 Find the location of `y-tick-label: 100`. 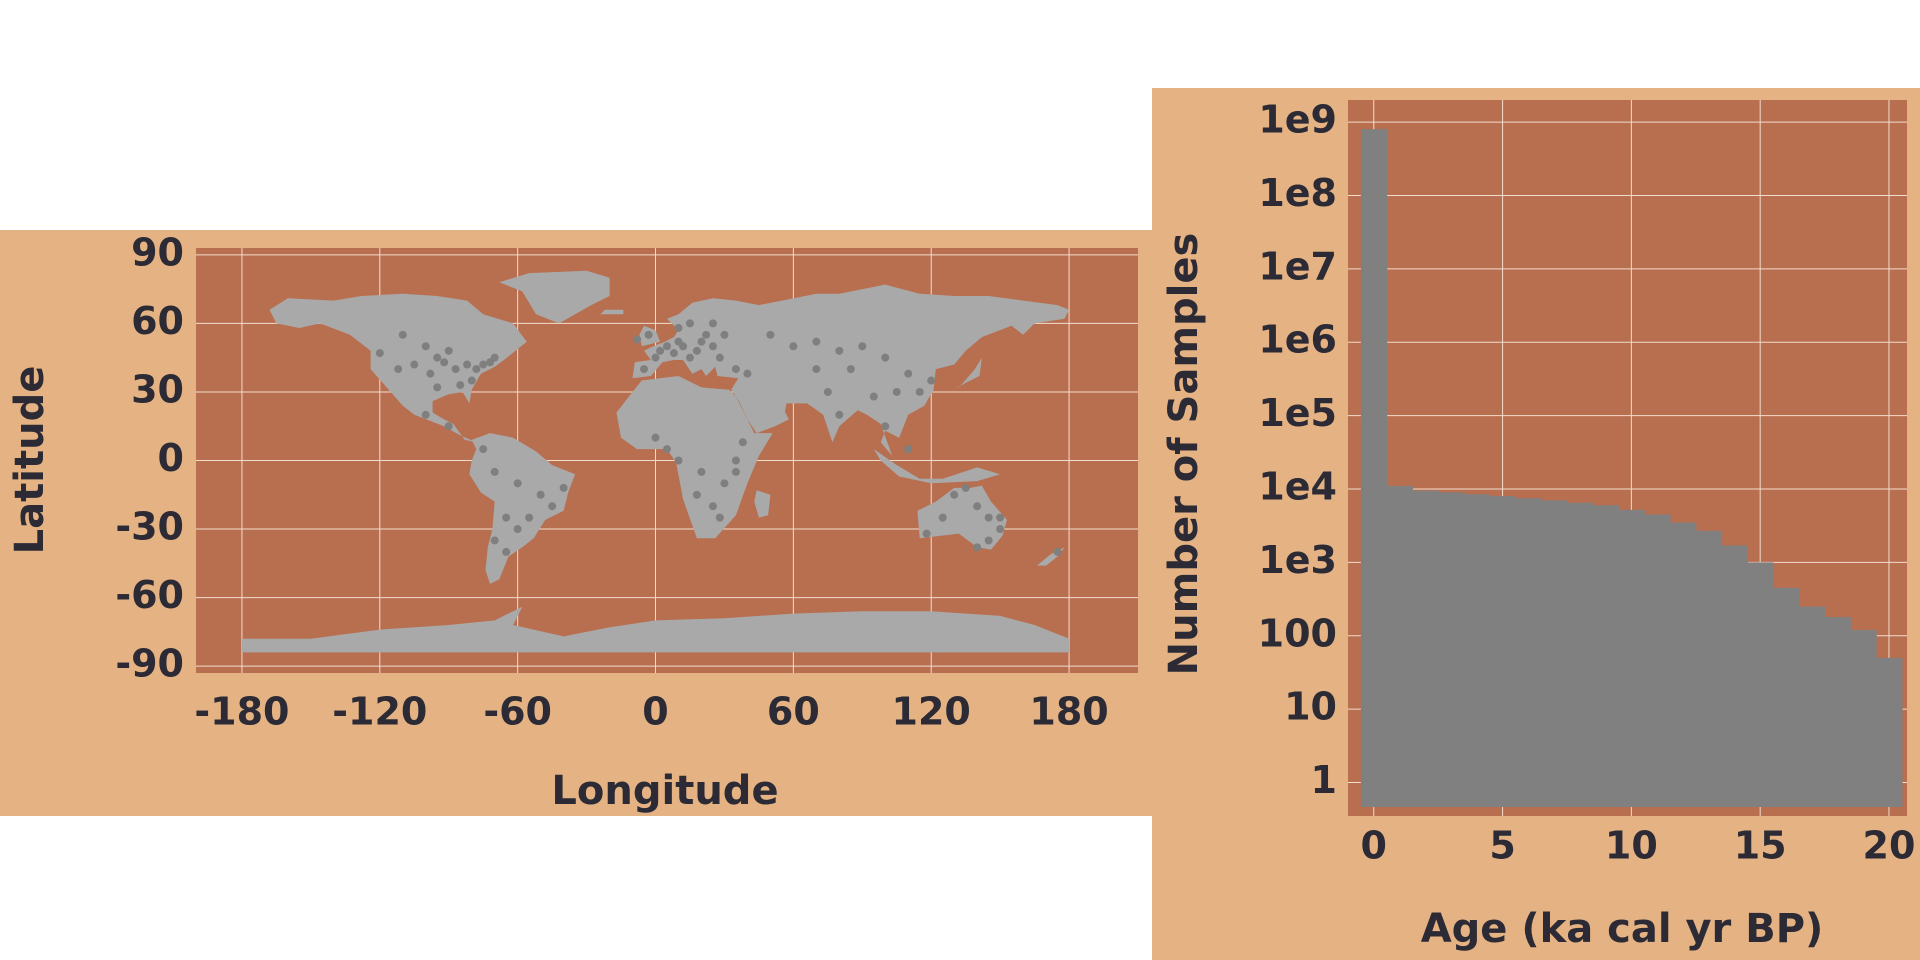

y-tick-label: 100 is located at coordinates (1297, 633).